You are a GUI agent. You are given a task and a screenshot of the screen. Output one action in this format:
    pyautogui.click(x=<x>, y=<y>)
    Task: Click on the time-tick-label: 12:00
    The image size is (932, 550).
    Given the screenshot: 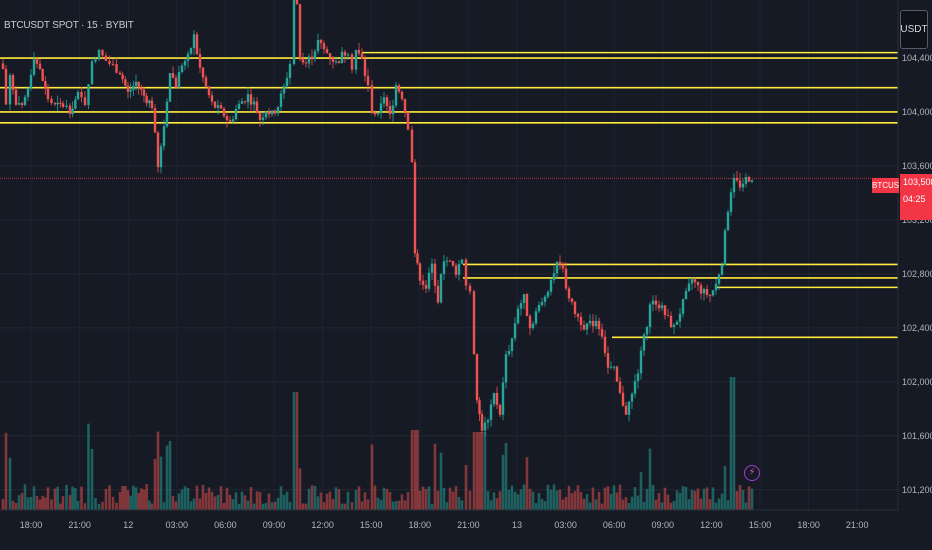 What is the action you would take?
    pyautogui.click(x=711, y=525)
    